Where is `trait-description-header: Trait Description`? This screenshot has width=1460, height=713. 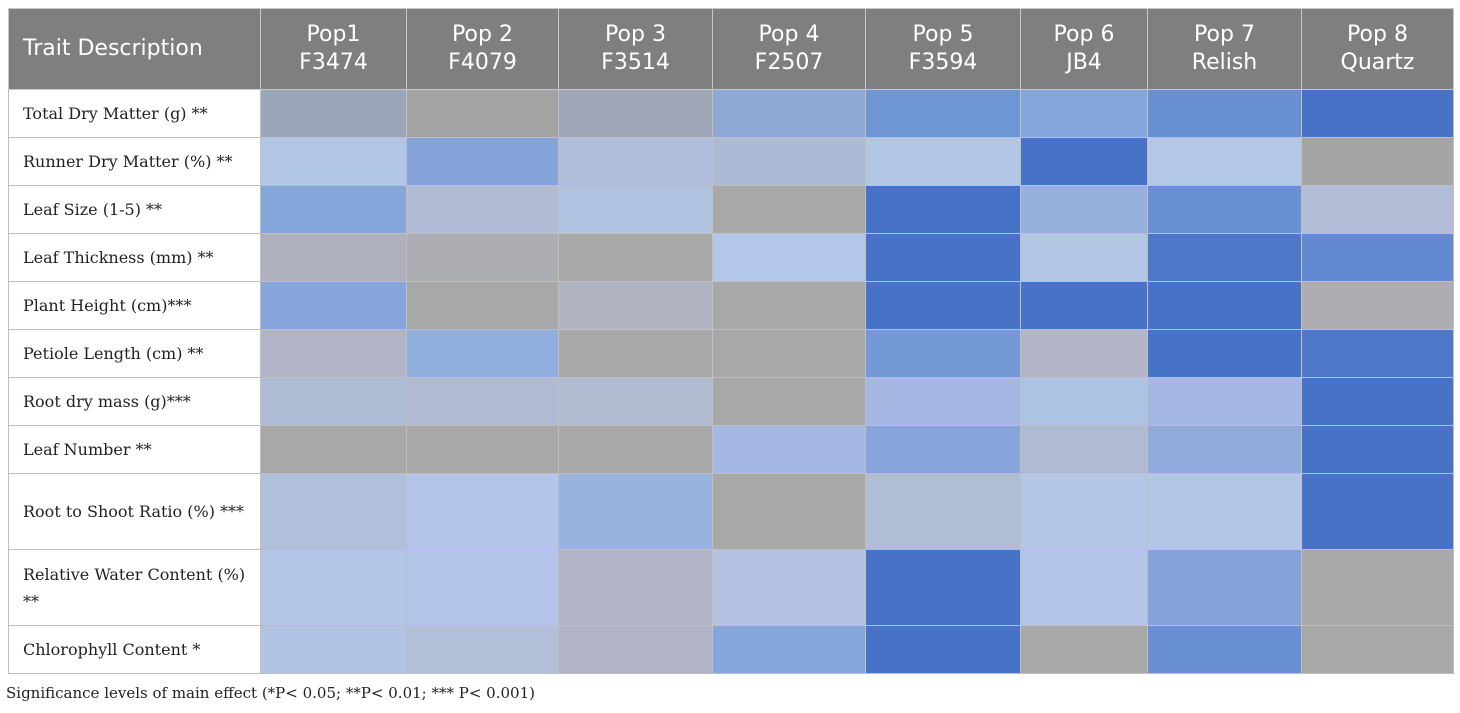
trait-description-header: Trait Description is located at coordinates (134, 49).